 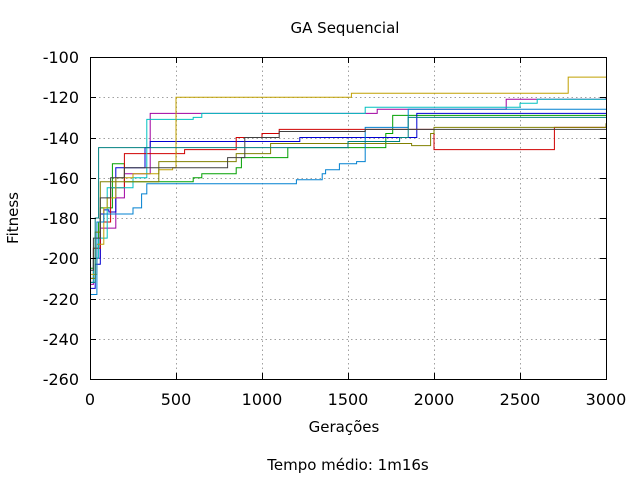 What do you see at coordinates (262, 399) in the screenshot?
I see `x-tick-label: 1000` at bounding box center [262, 399].